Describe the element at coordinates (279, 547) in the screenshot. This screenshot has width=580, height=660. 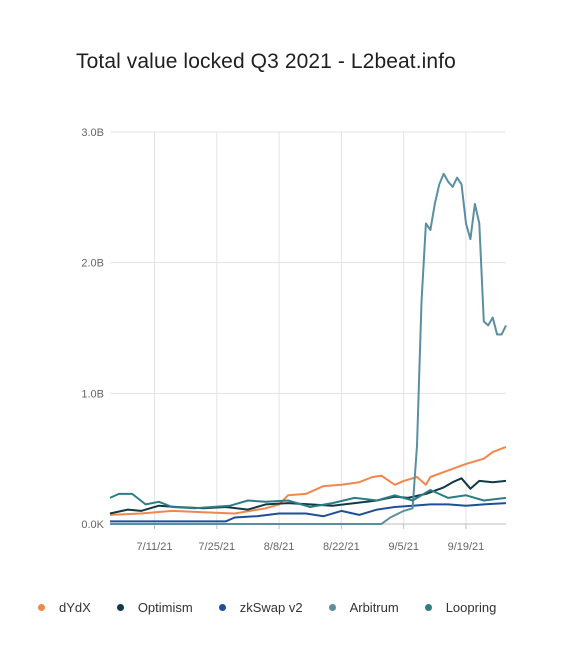
I see `x-tick-label: 8/8/21` at that location.